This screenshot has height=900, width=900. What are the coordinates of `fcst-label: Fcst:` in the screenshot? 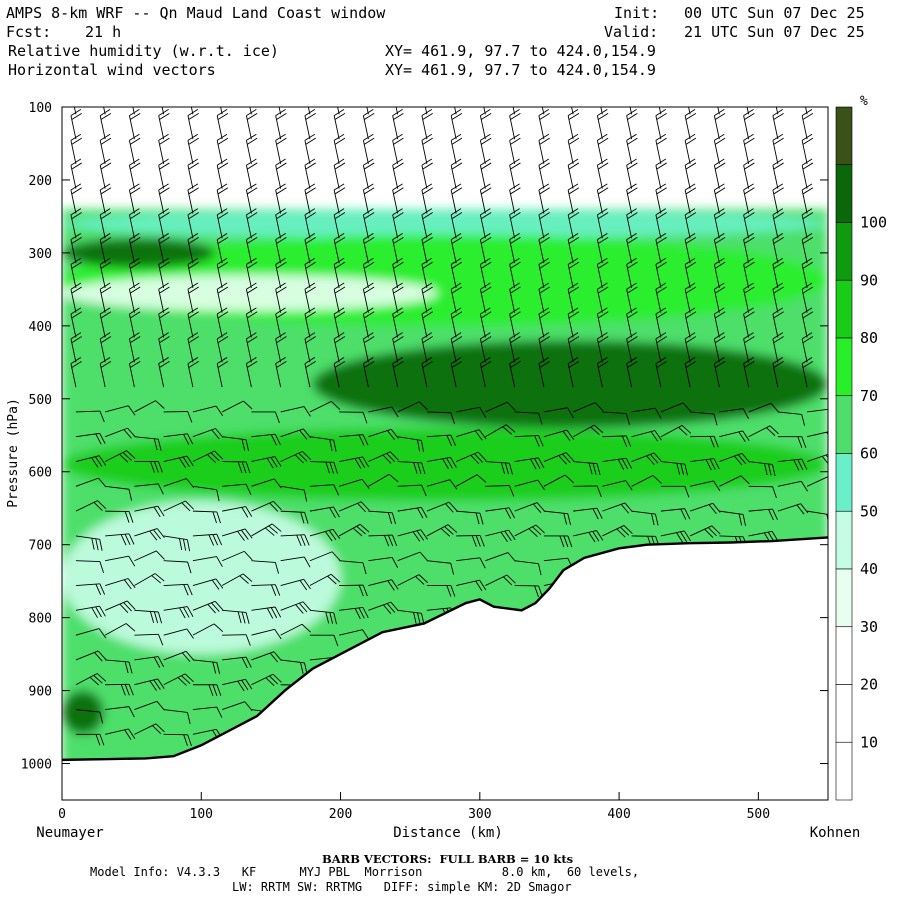 It's located at (29, 32).